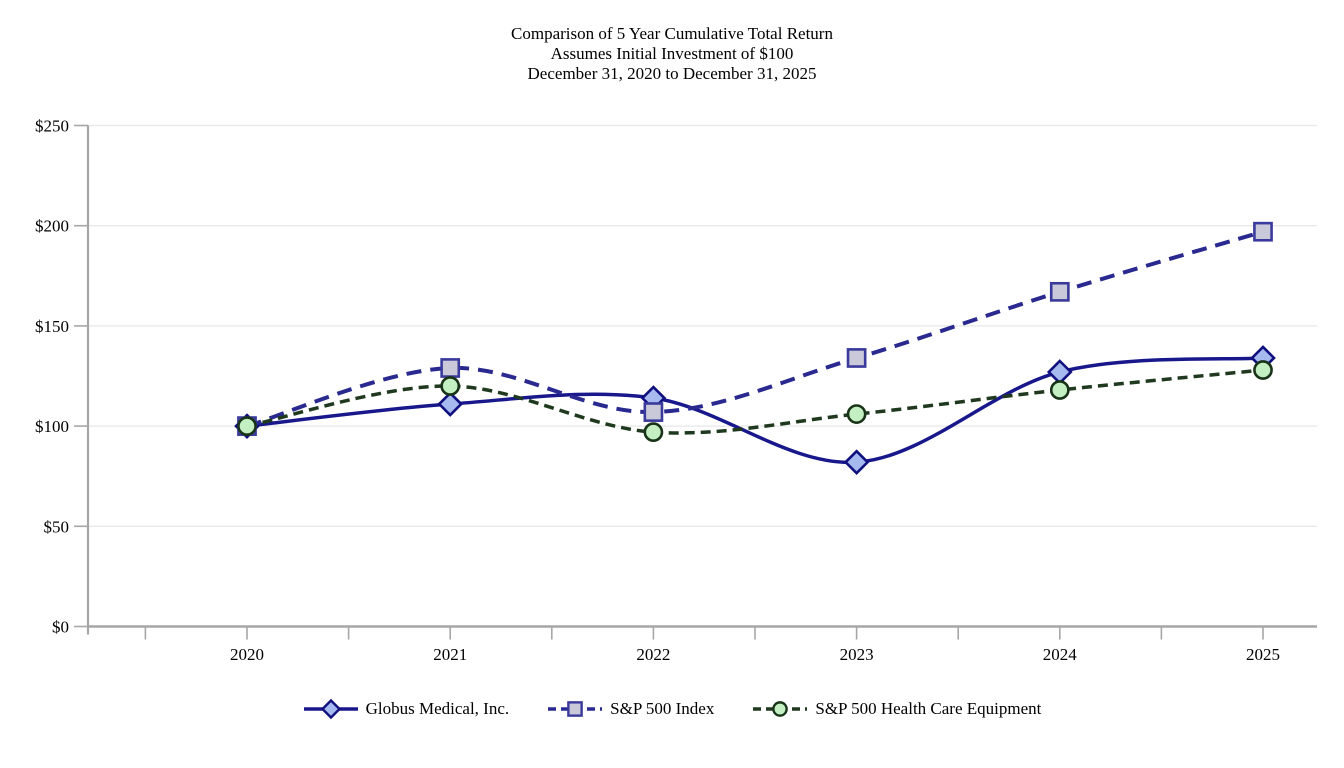  I want to click on y-axis-label-0: $0, so click(60, 627).